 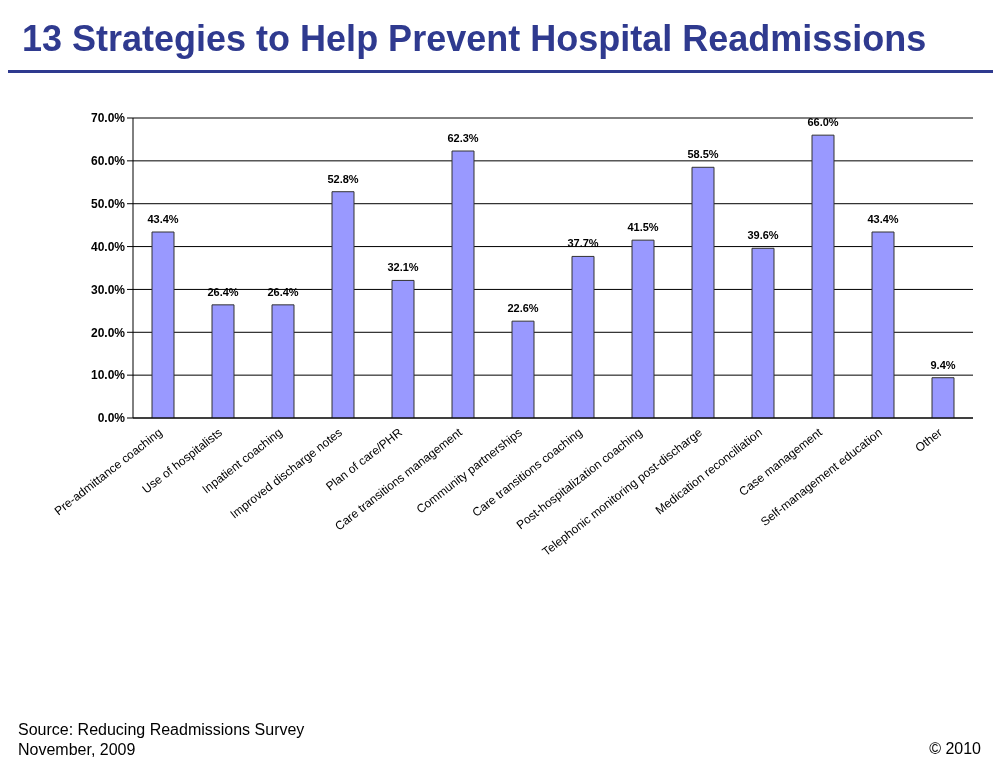 What do you see at coordinates (823, 122) in the screenshot?
I see `data-label: 66.0%` at bounding box center [823, 122].